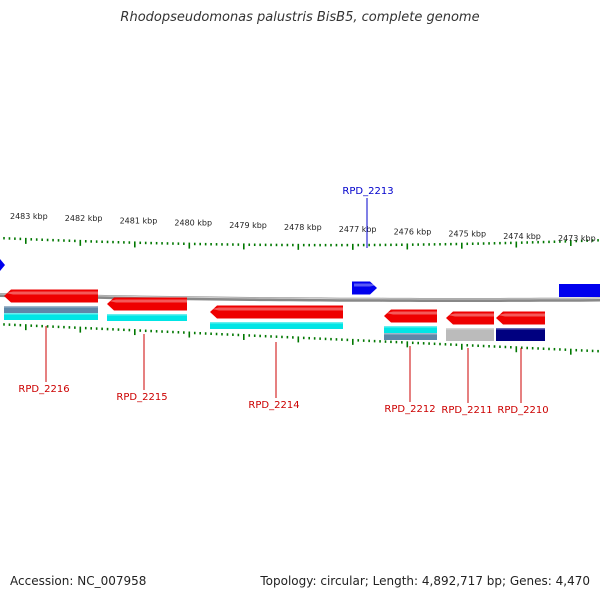  Describe the element at coordinates (413, 231) in the screenshot. I see `kbp-label: 2476 kbp` at that location.